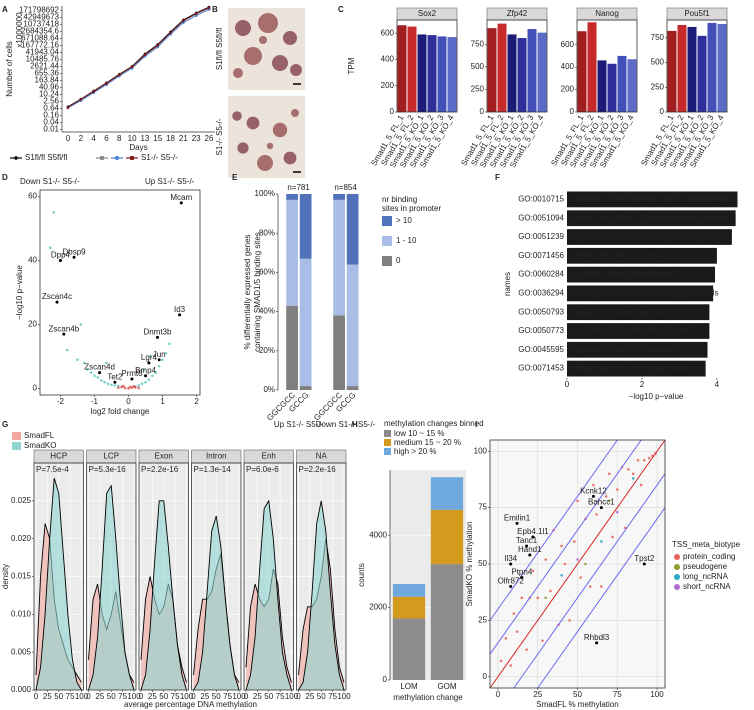  What do you see at coordinates (345, 187) in the screenshot?
I see `group-n: n=854` at bounding box center [345, 187].